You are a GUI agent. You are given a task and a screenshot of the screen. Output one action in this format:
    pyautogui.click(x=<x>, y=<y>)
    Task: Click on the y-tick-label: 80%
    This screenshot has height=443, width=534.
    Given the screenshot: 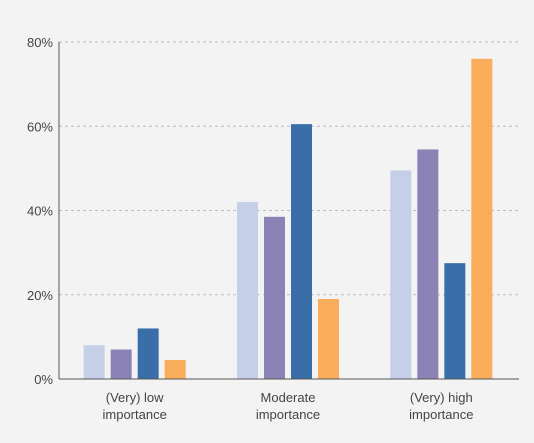 What is the action you would take?
    pyautogui.click(x=40, y=42)
    